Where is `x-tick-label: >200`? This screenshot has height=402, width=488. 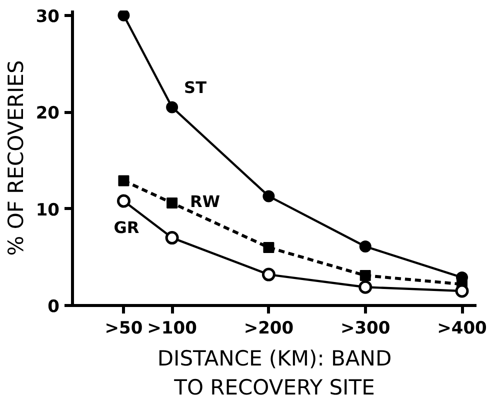
x-tick-label: >200 is located at coordinates (269, 328).